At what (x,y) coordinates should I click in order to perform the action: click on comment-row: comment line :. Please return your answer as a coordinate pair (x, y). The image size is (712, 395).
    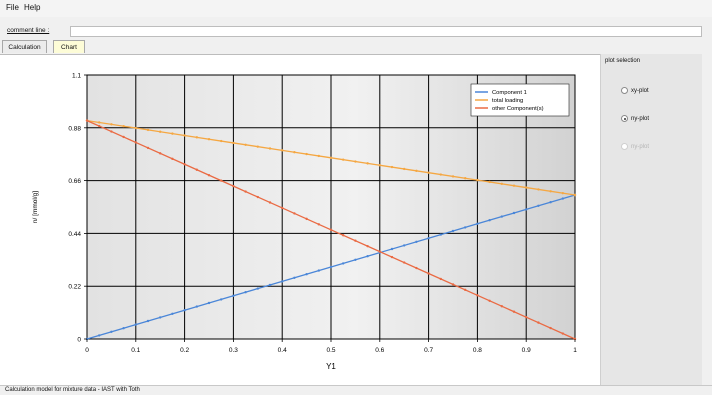
    Looking at the image, I should click on (356, 33).